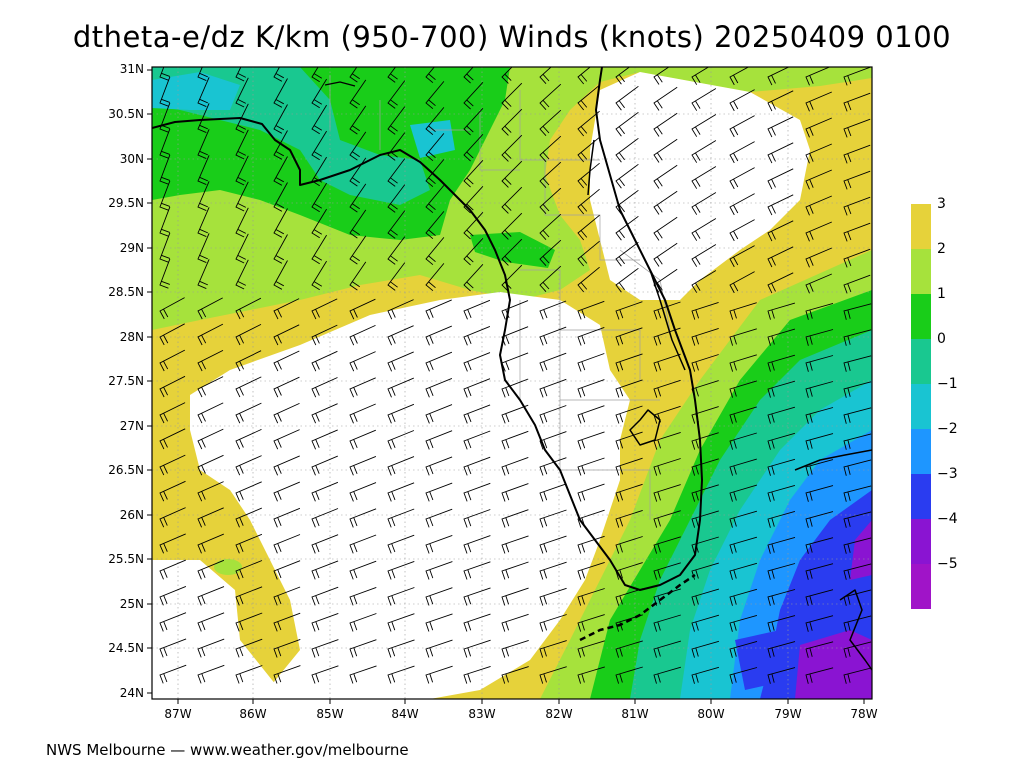 This screenshot has width=1024, height=768. I want to click on field-gt3-southwest, so click(216, 629).